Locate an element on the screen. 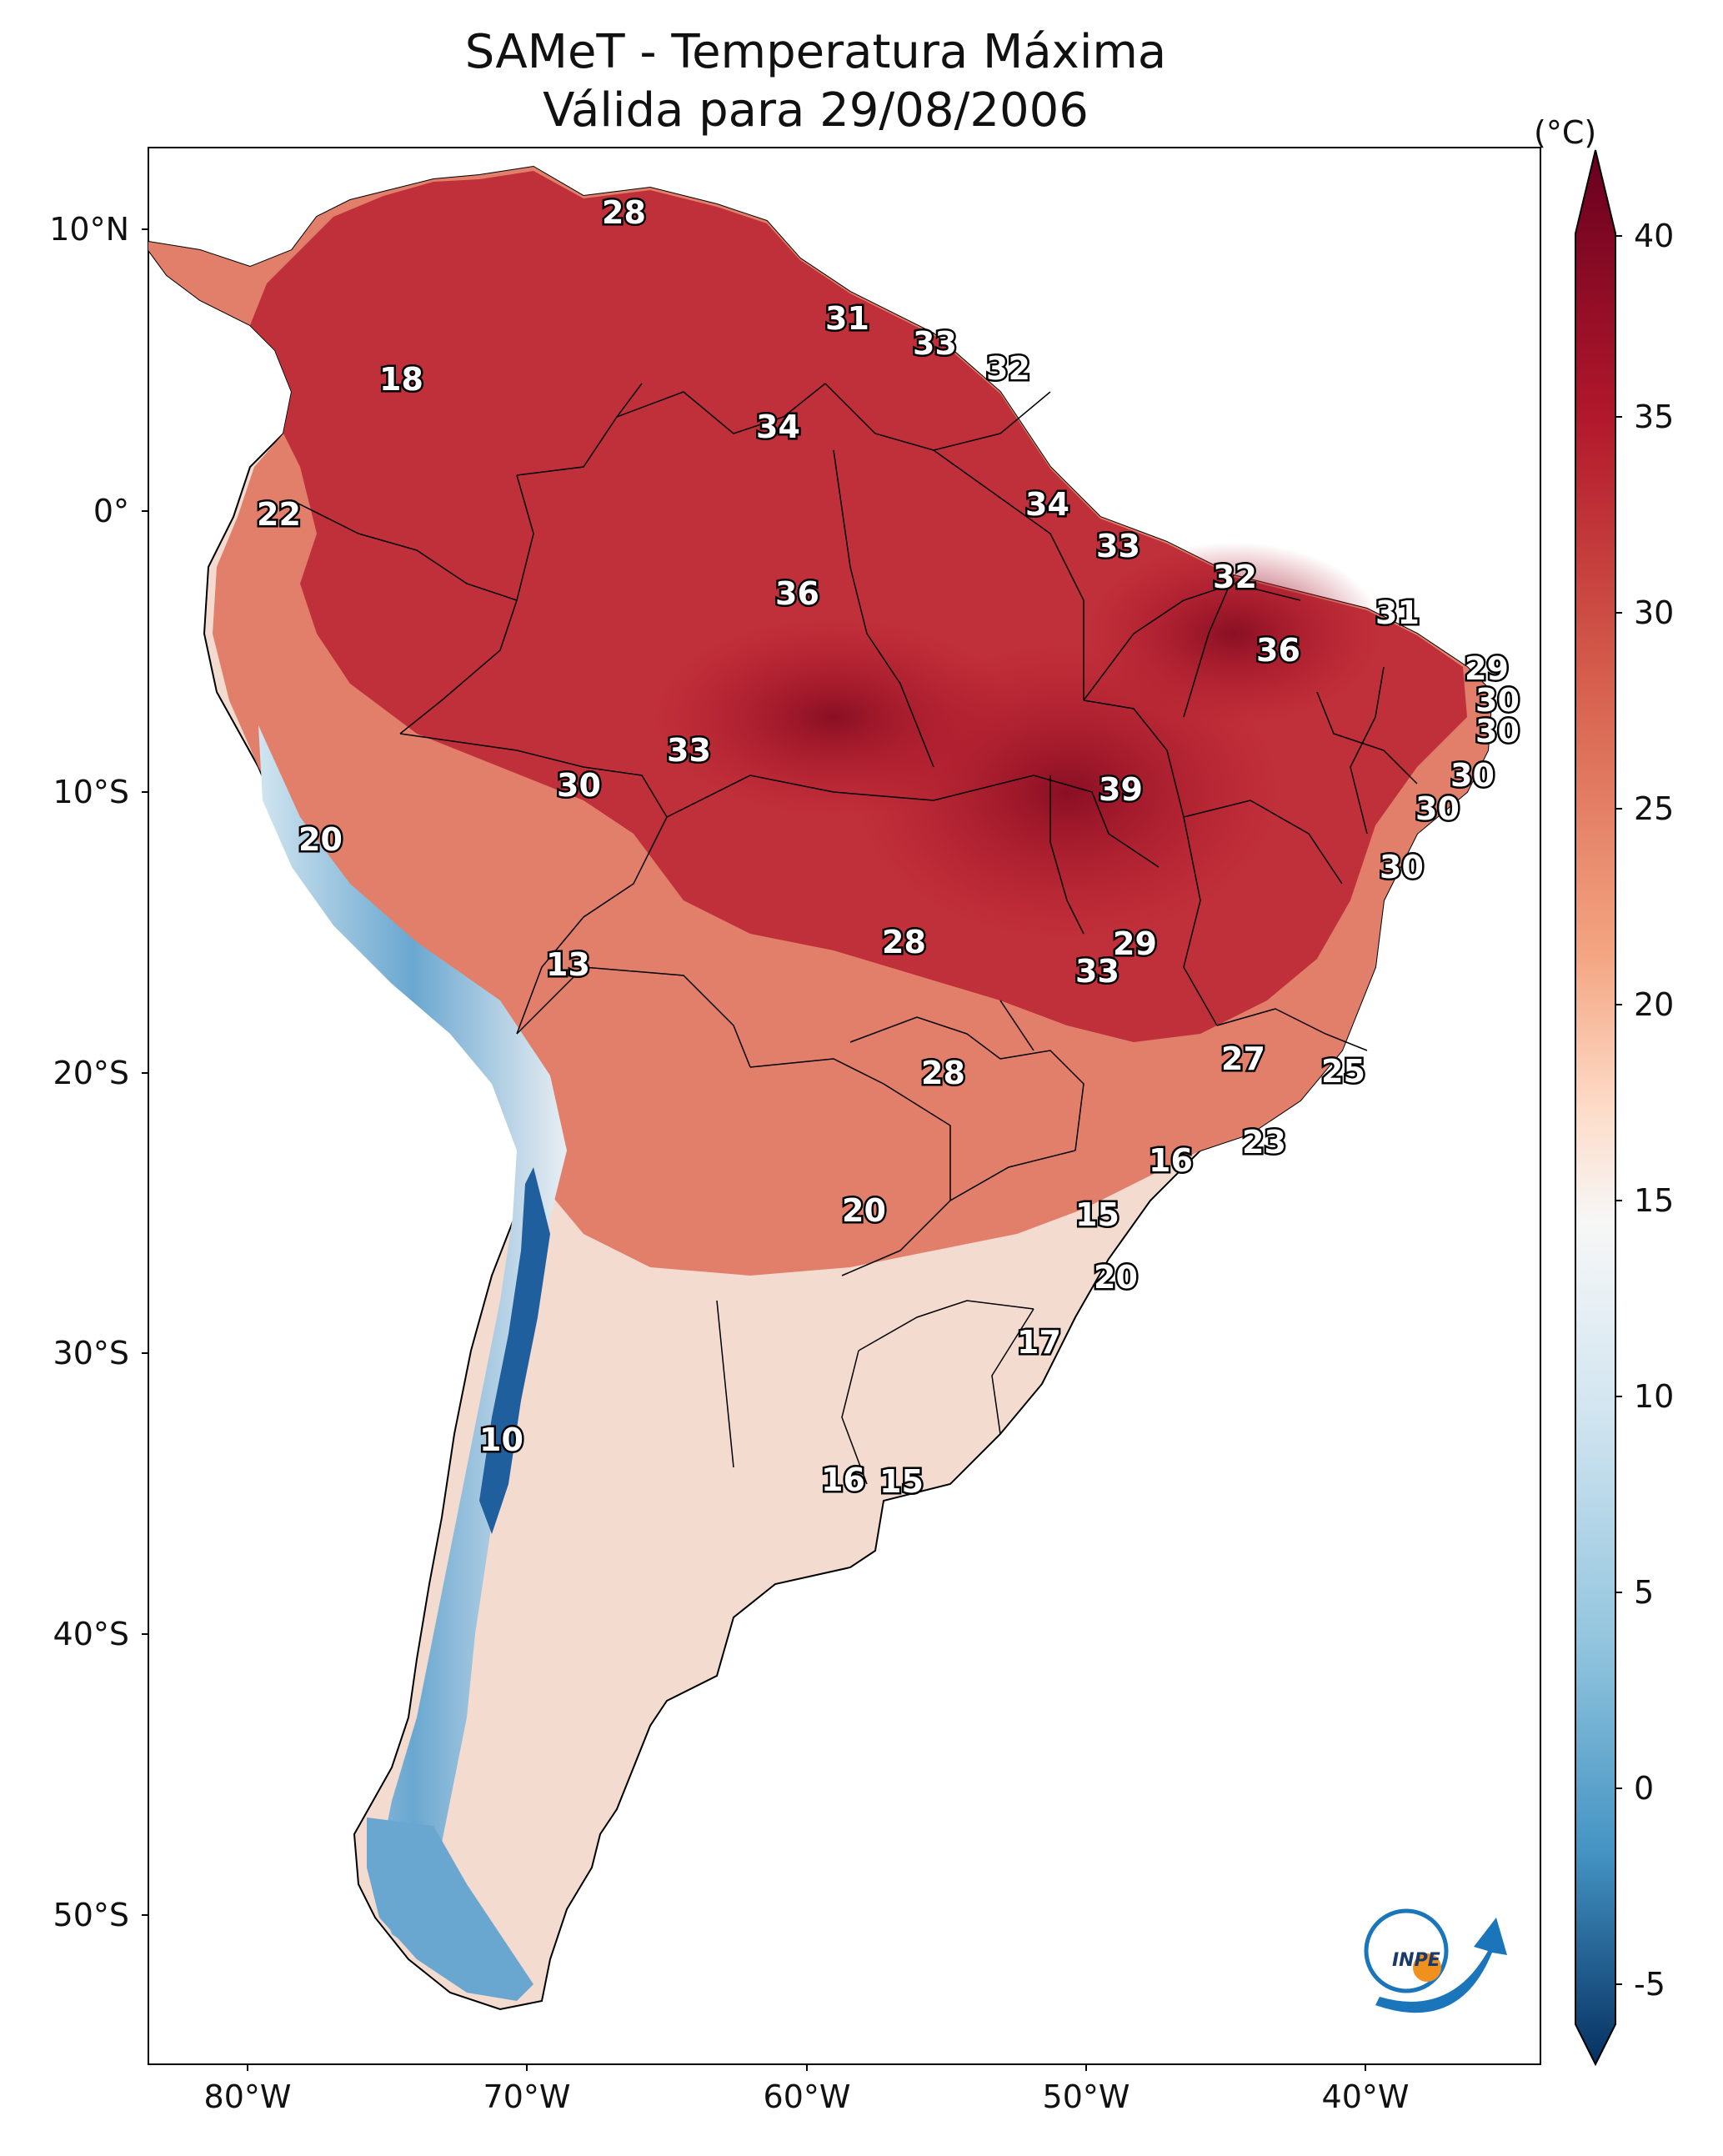 This screenshot has width=1723, height=2156. temp-label: 18 is located at coordinates (401, 379).